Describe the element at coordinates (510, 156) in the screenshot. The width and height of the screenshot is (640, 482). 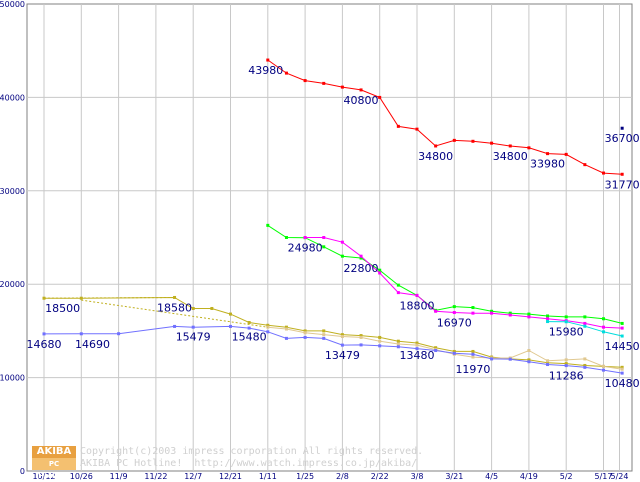
I see `data-label: 34800` at that location.